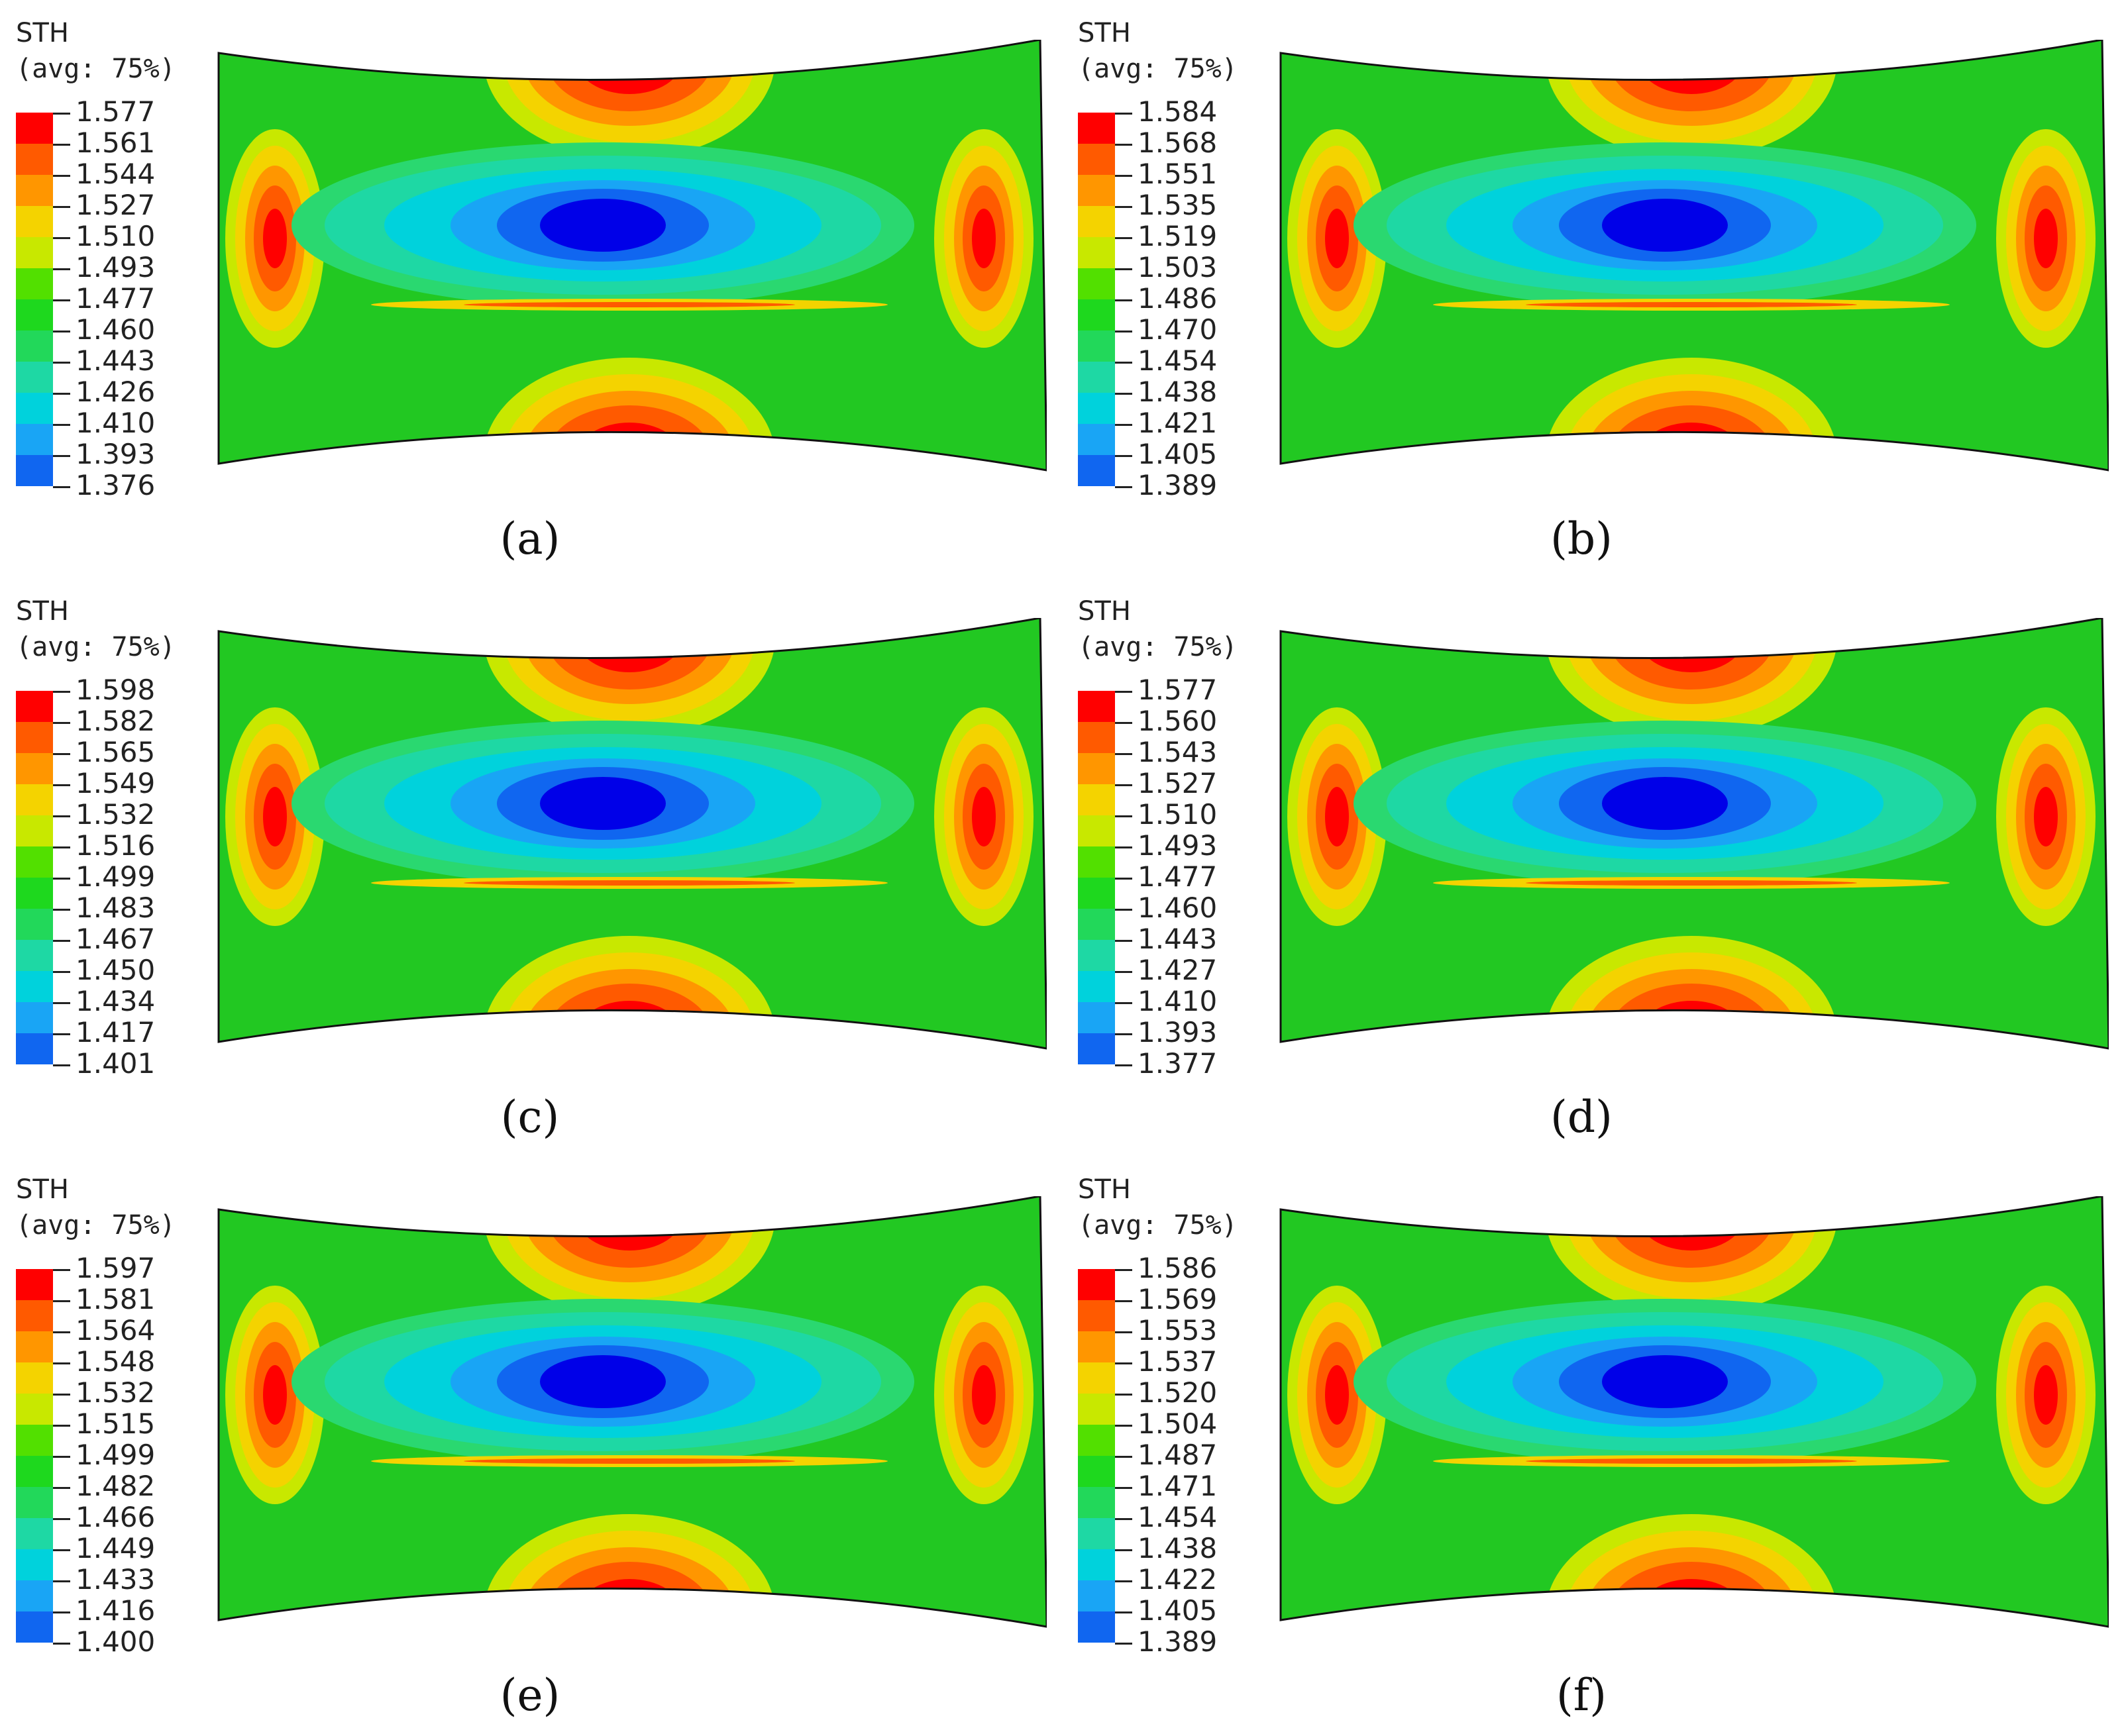  Describe the element at coordinates (116, 392) in the screenshot. I see `legend-value: 1.426` at that location.